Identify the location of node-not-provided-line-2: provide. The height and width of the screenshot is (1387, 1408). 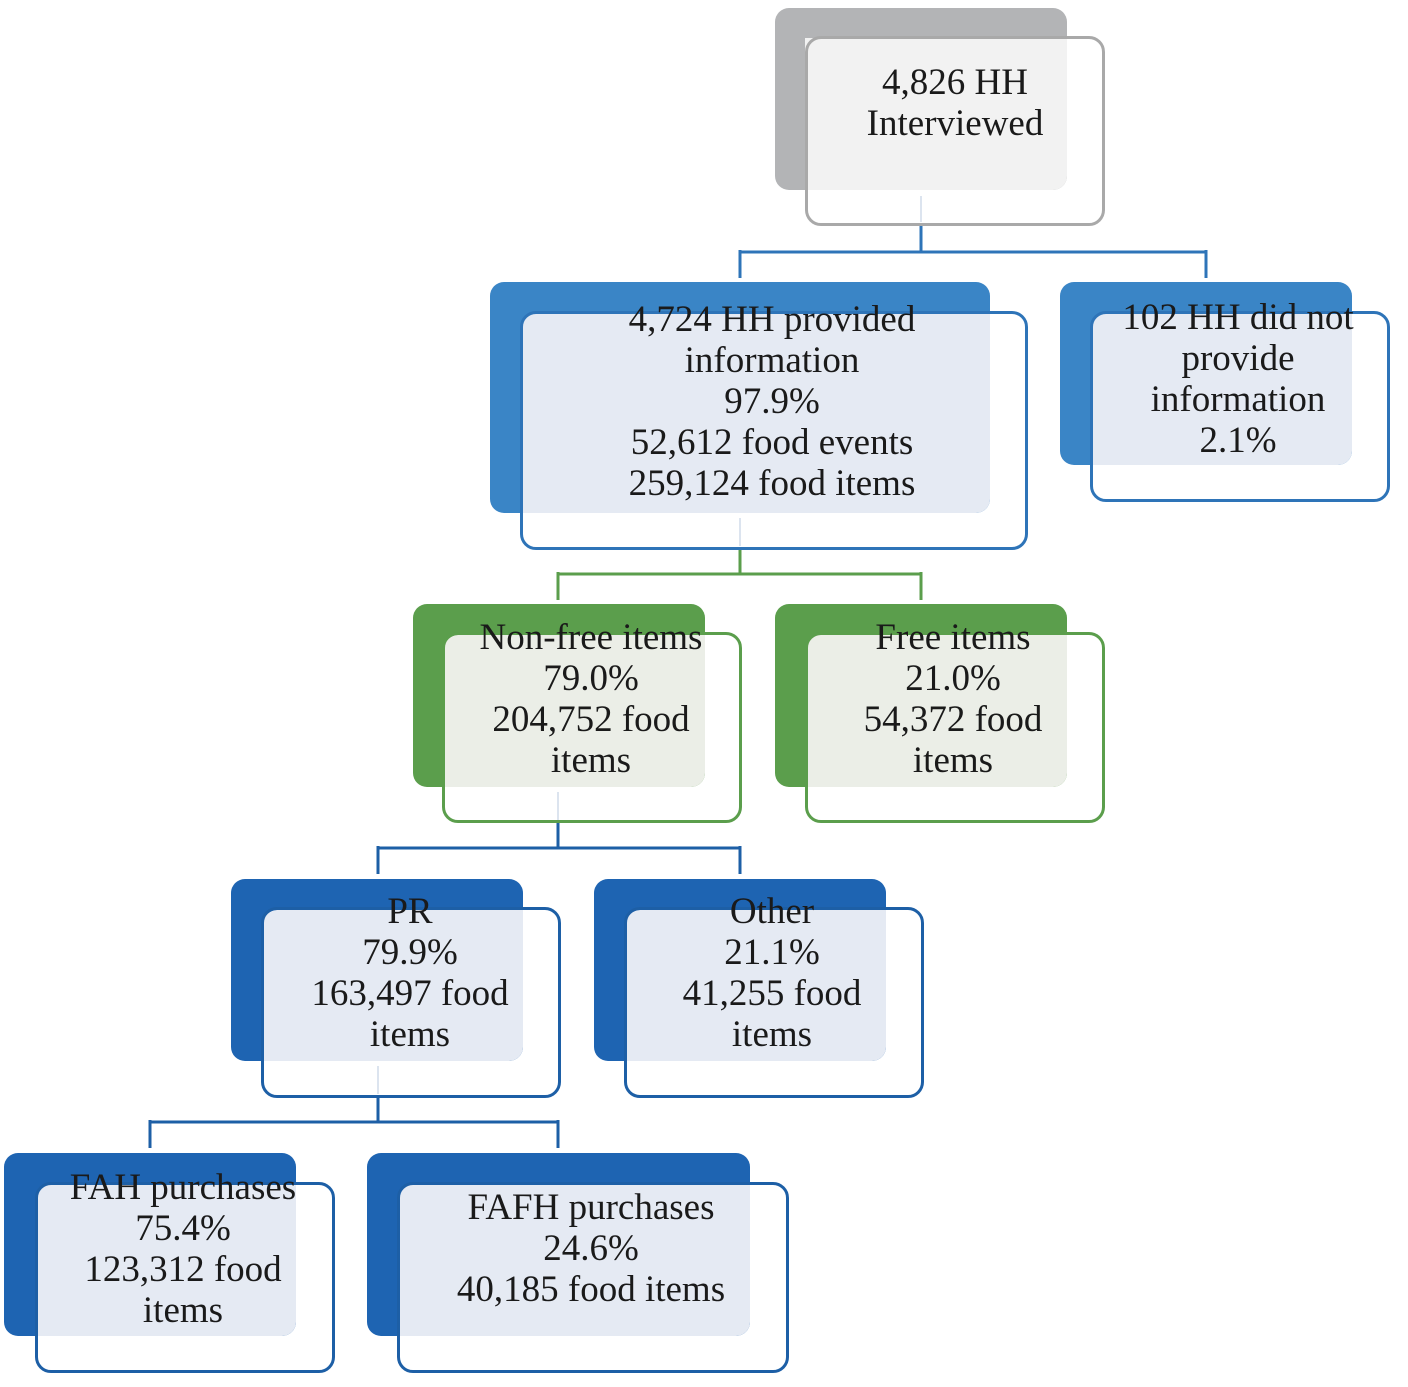
(1238, 358).